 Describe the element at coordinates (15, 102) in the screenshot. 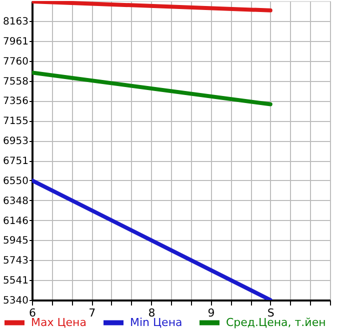

I see `y-tick-label: 7356` at that location.